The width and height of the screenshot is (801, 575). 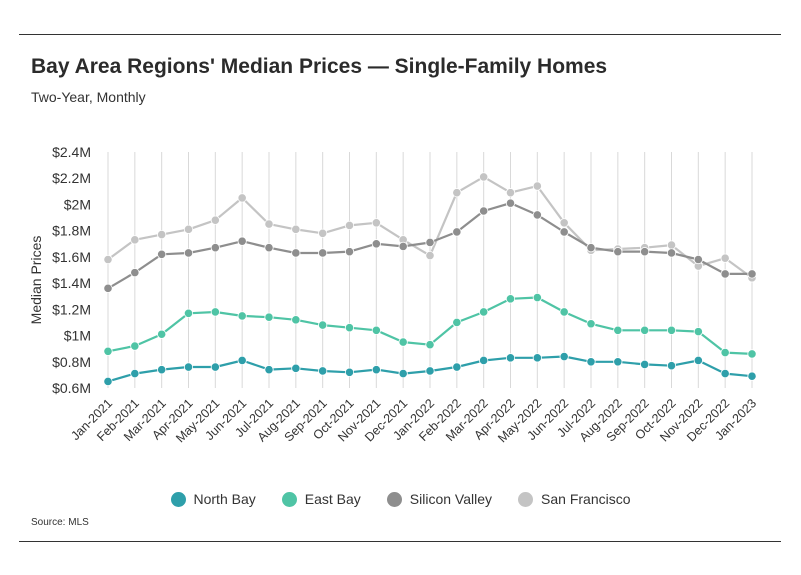 I want to click on source-note: Source: MLS, so click(x=60, y=522).